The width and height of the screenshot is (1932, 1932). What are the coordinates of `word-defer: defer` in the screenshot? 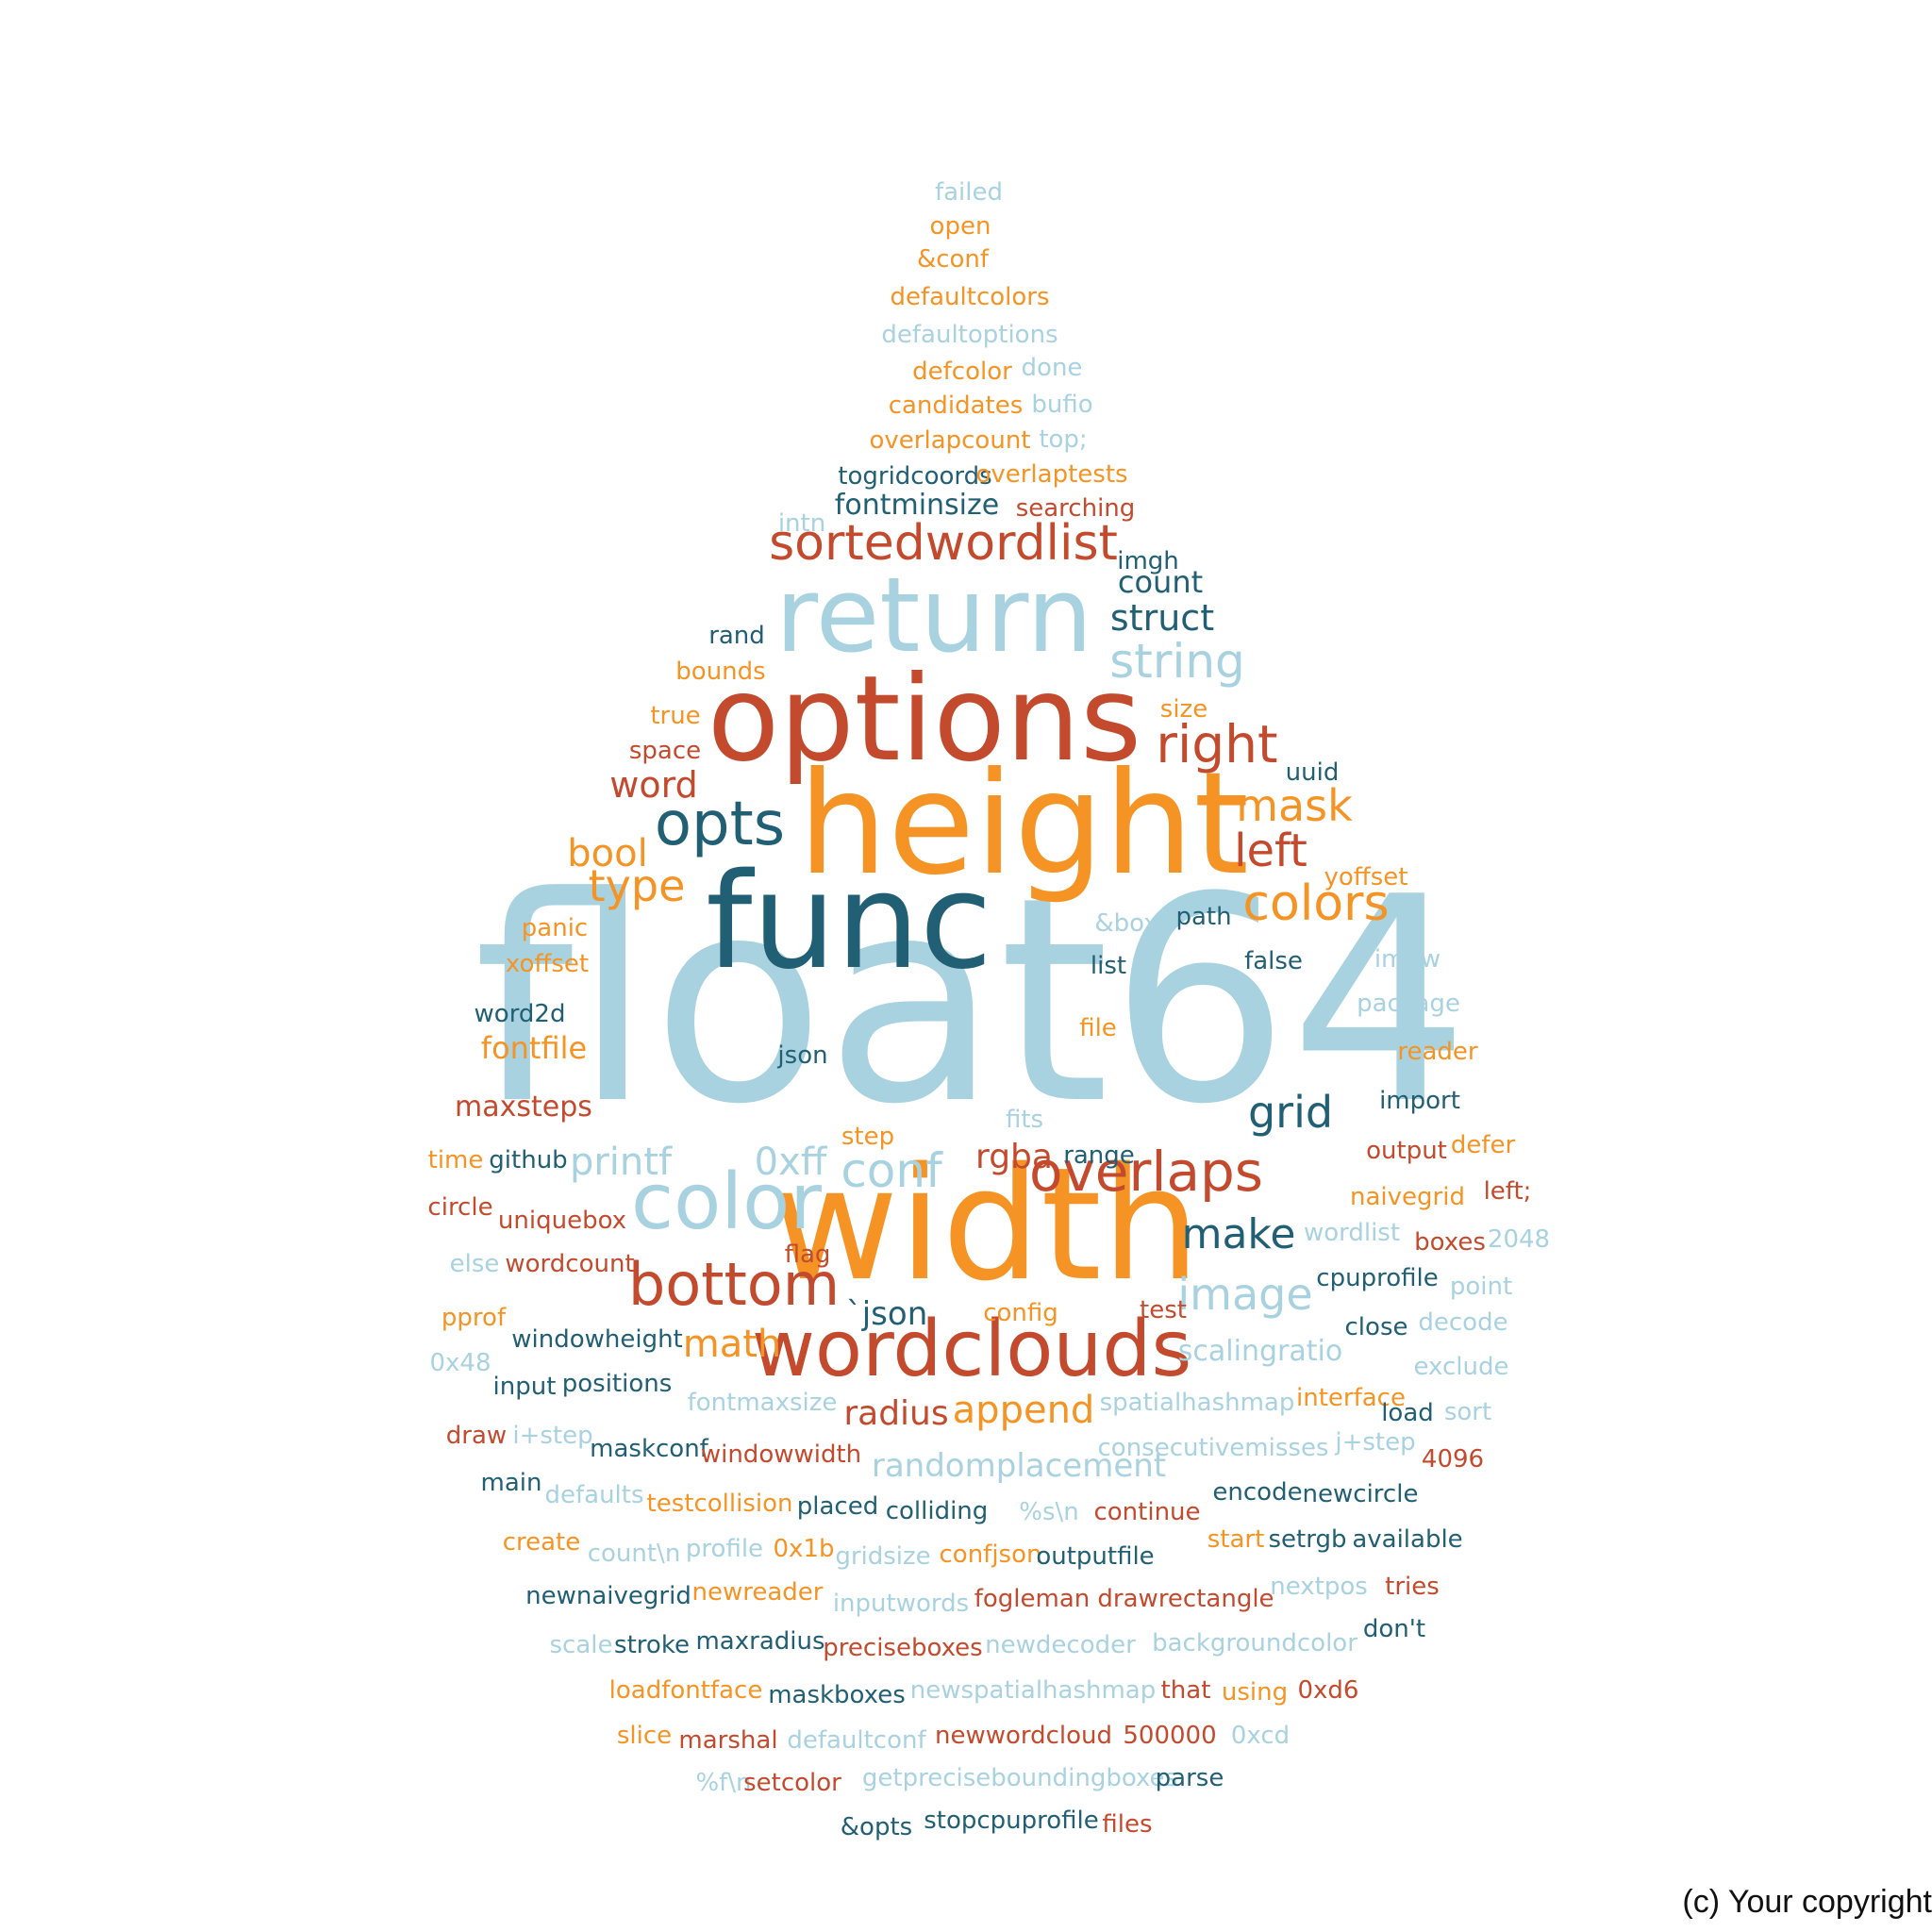 It's located at (1483, 1145).